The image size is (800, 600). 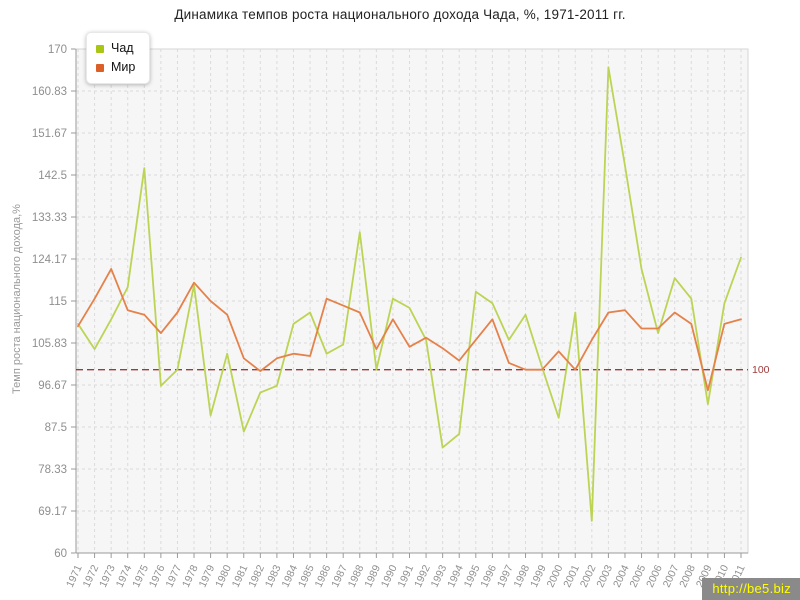 What do you see at coordinates (52, 386) in the screenshot?
I see `y-tick-label: 96.67` at bounding box center [52, 386].